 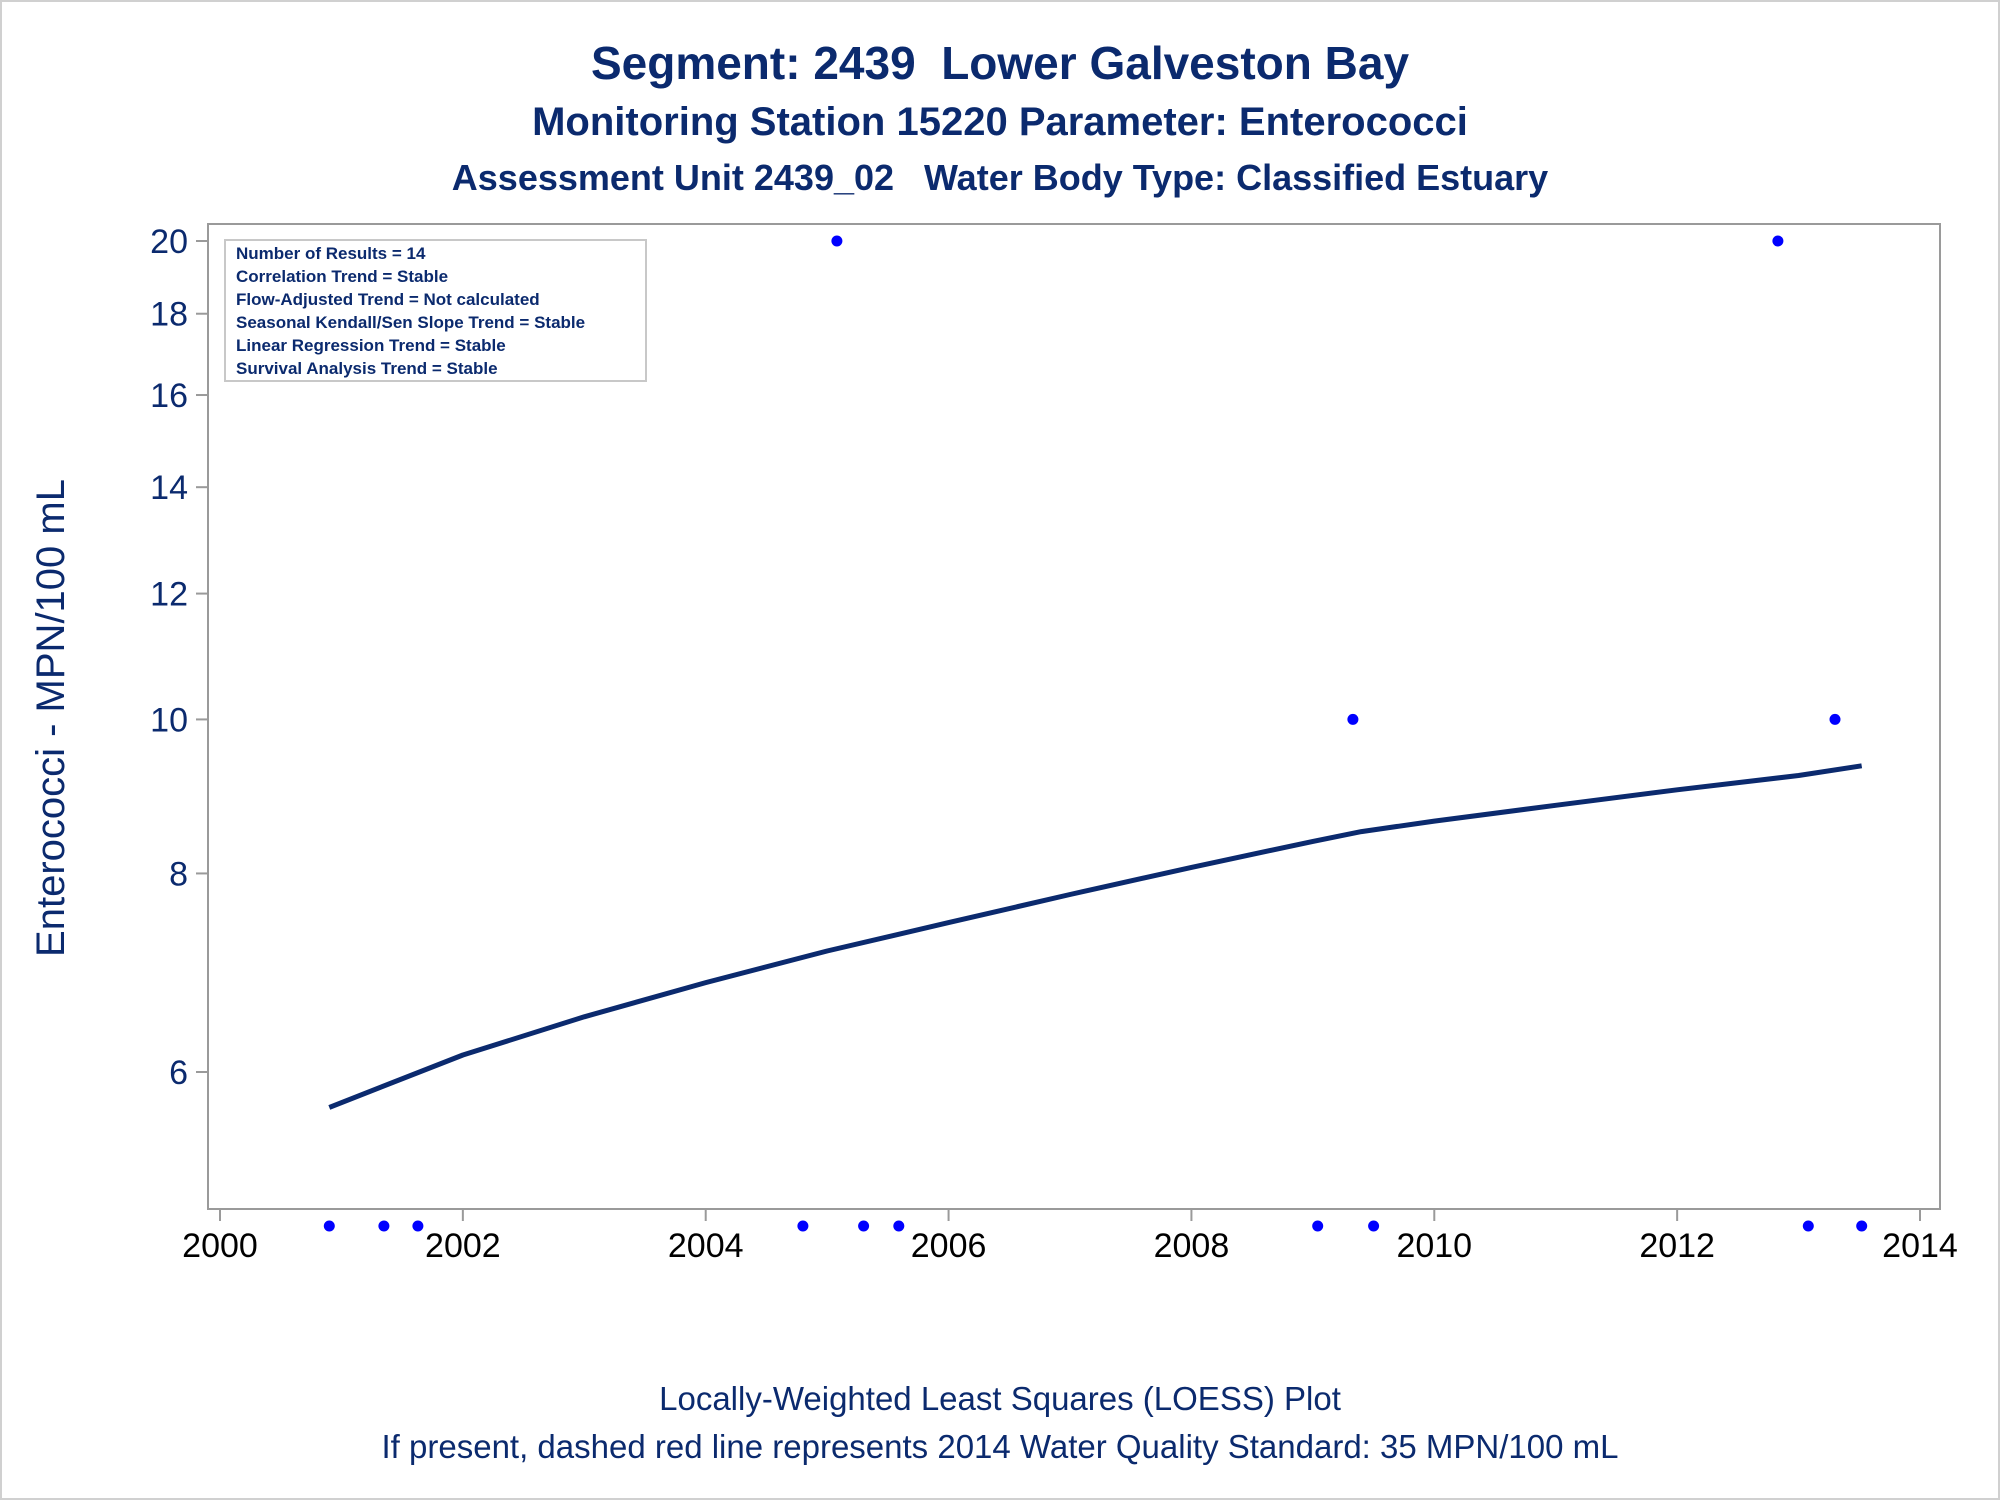 What do you see at coordinates (463, 1246) in the screenshot?
I see `x-tick-label: 2002` at bounding box center [463, 1246].